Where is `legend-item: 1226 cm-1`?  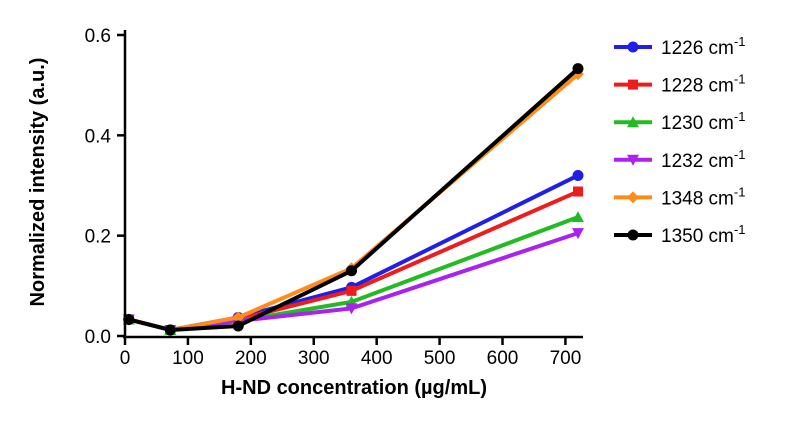 legend-item: 1226 cm-1 is located at coordinates (679, 46).